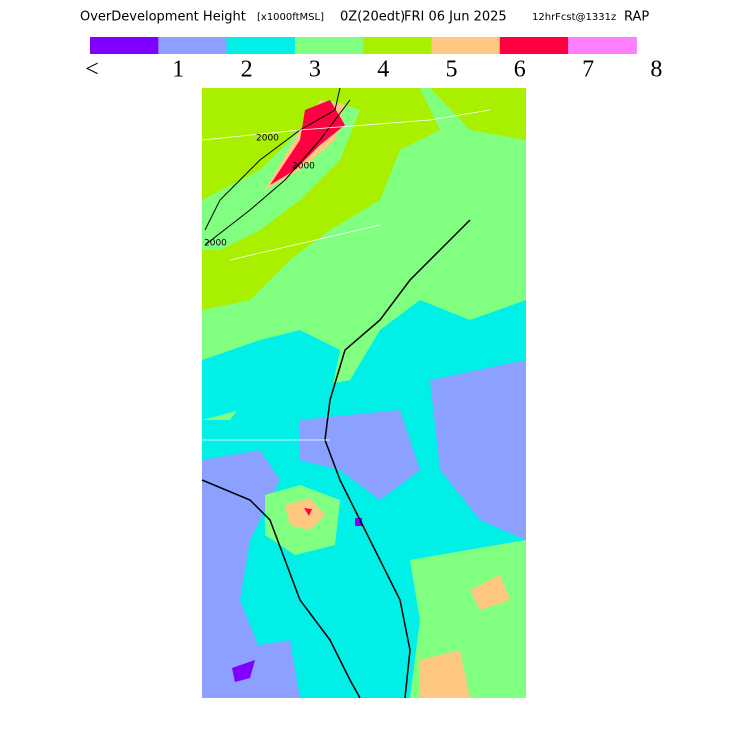  Describe the element at coordinates (636, 17) in the screenshot. I see `title-model: RAP` at that location.